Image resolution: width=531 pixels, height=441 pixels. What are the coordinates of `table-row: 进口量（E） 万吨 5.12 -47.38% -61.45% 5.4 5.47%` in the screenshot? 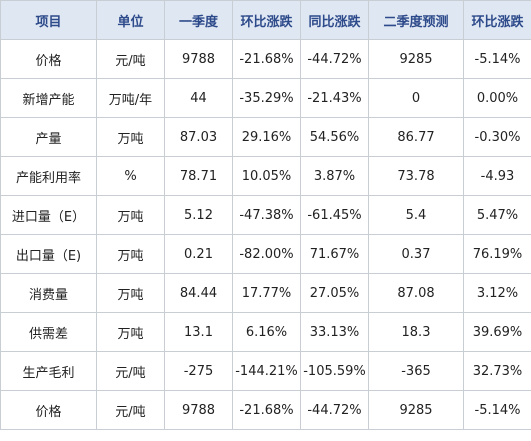 It's located at (265, 215).